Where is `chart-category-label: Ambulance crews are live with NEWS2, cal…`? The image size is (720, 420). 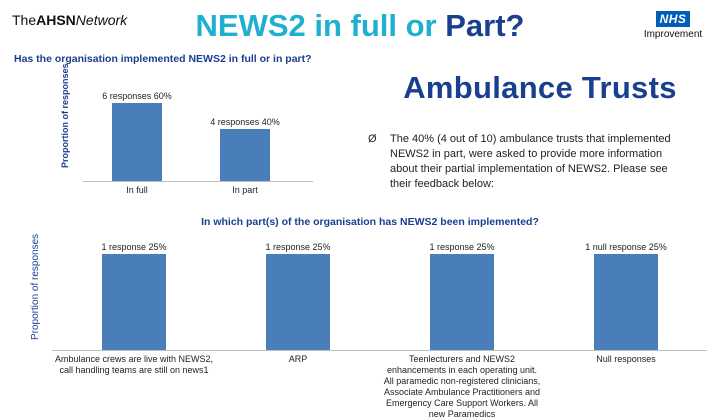
chart-category-label: Ambulance crews are live with NEWS2, cal… is located at coordinates (134, 364).